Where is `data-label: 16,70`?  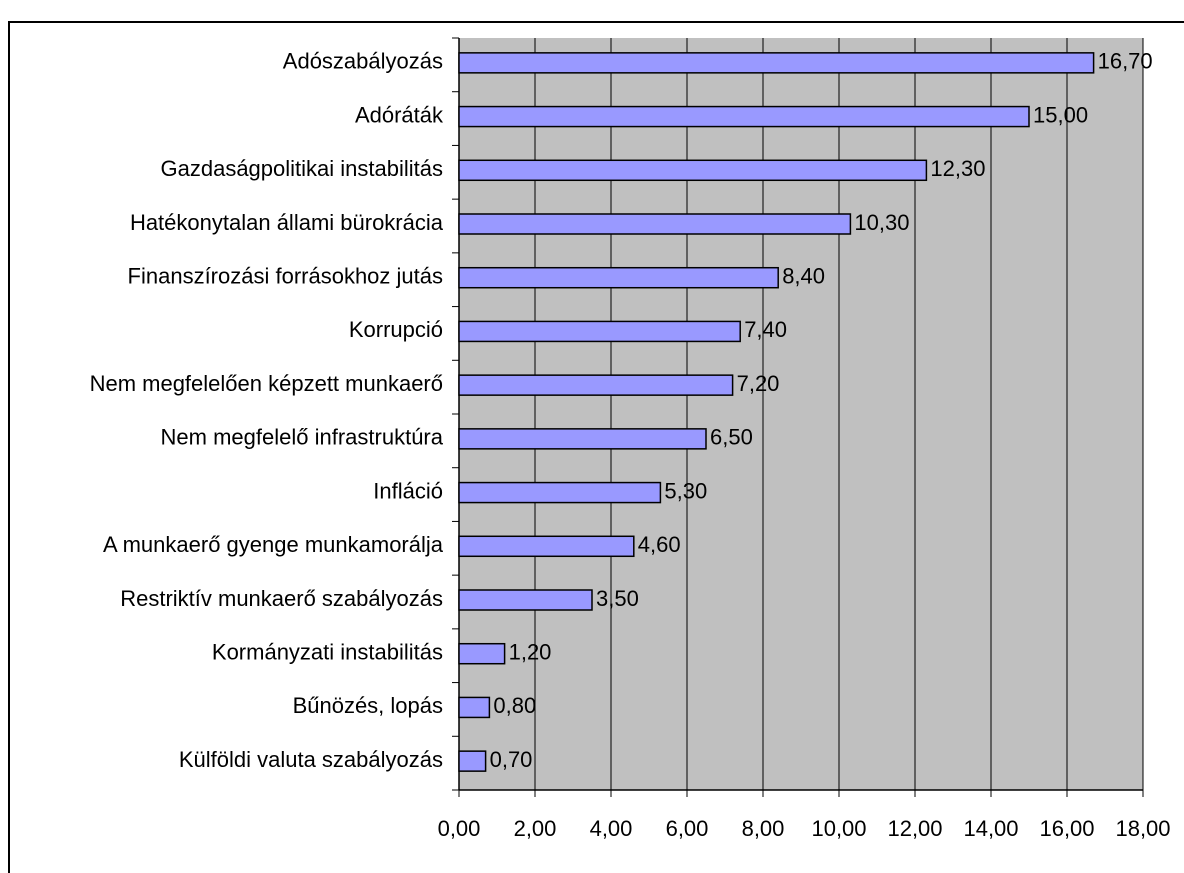 data-label: 16,70 is located at coordinates (1125, 61).